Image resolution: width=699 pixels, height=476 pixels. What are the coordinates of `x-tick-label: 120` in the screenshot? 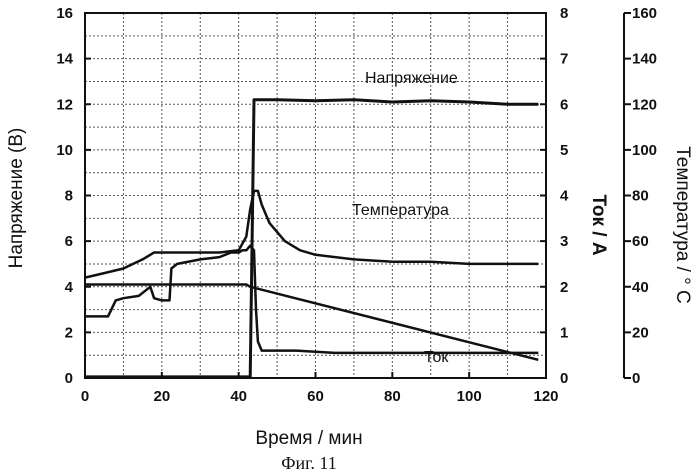 It's located at (545, 396).